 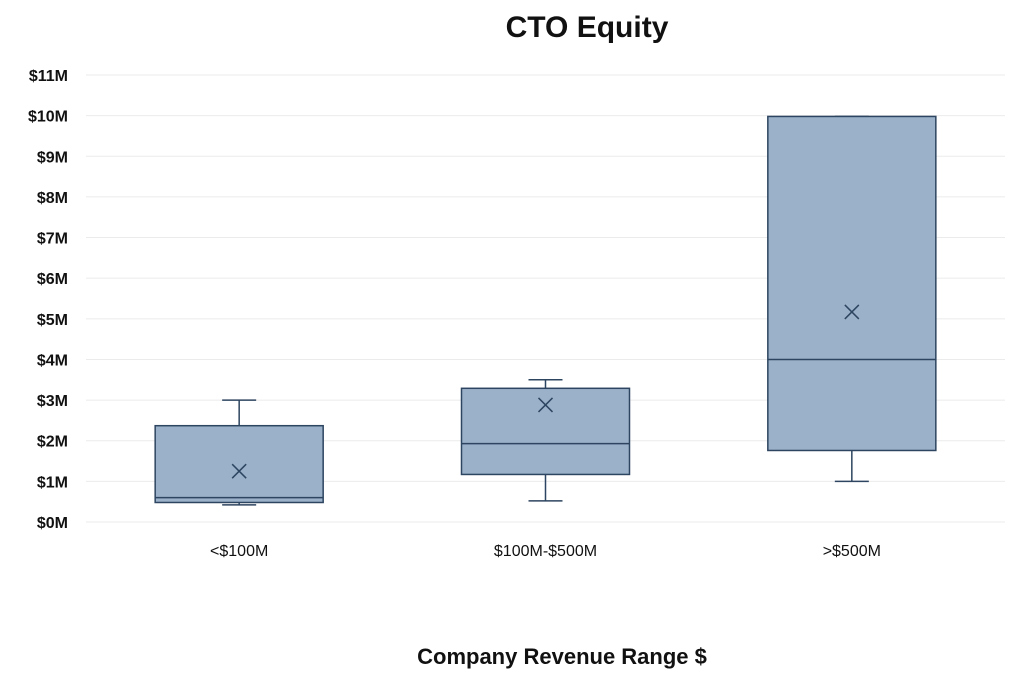 What do you see at coordinates (52, 157) in the screenshot?
I see `y-tick-label: $9M` at bounding box center [52, 157].